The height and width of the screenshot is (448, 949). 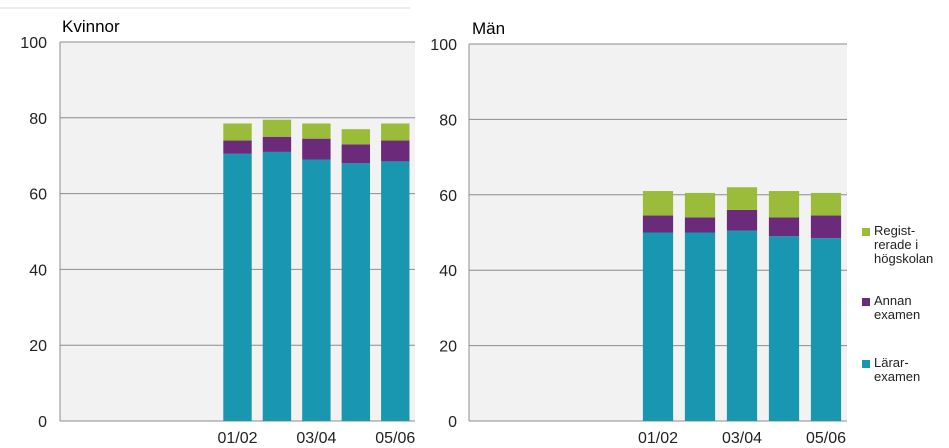 What do you see at coordinates (866, 232) in the screenshot?
I see `legend-swatch-registrerade` at bounding box center [866, 232].